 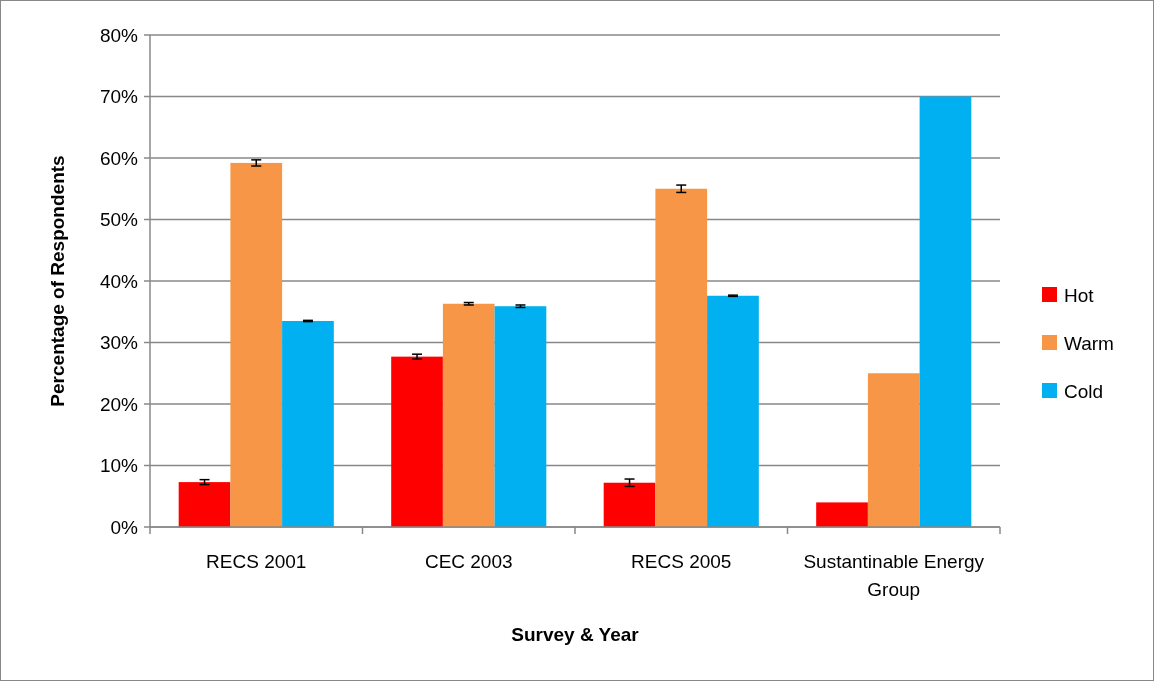 I want to click on legend-label: Warm, so click(x=1089, y=343).